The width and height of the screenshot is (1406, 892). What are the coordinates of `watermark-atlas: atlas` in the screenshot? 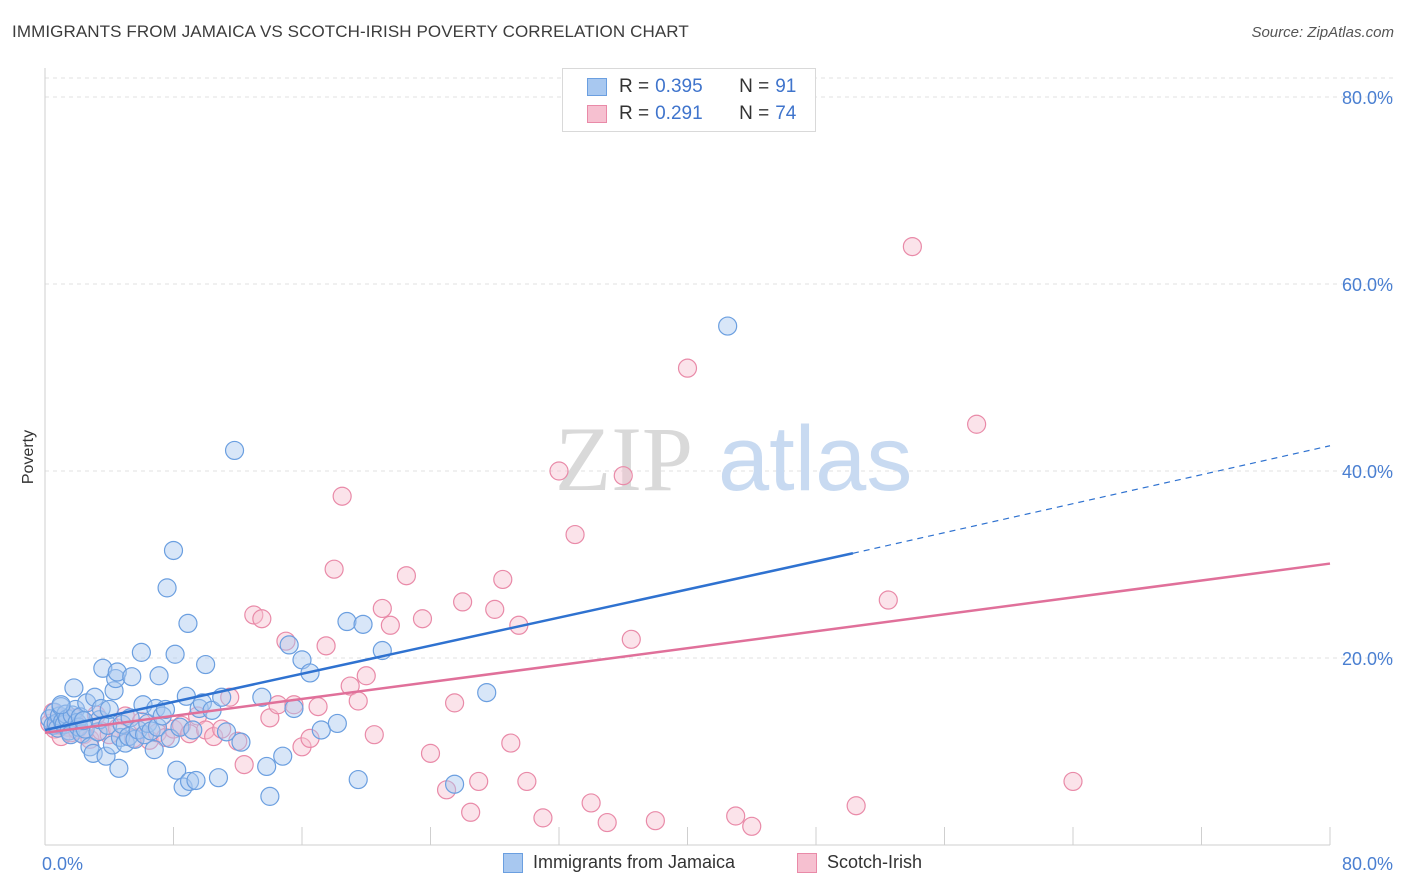 It's located at (815, 459).